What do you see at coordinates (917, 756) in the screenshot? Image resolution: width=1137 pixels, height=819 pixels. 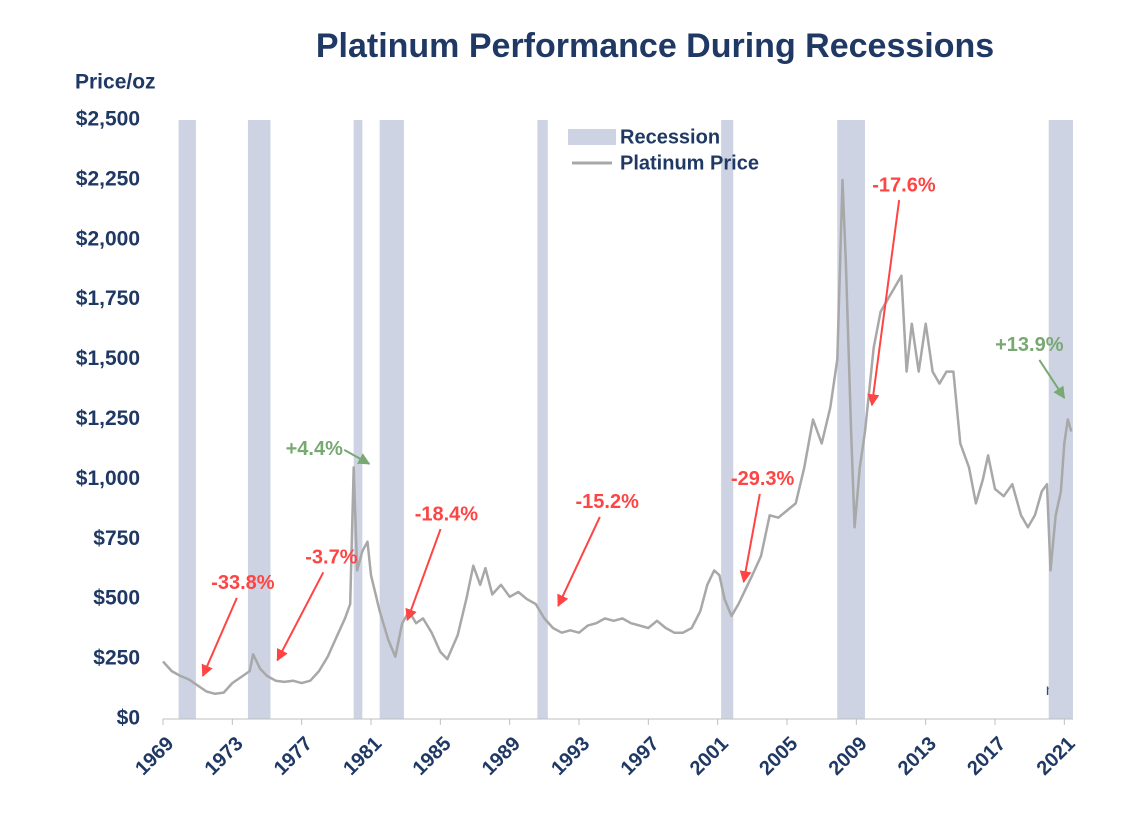 I see `x-tick-label: 2013` at bounding box center [917, 756].